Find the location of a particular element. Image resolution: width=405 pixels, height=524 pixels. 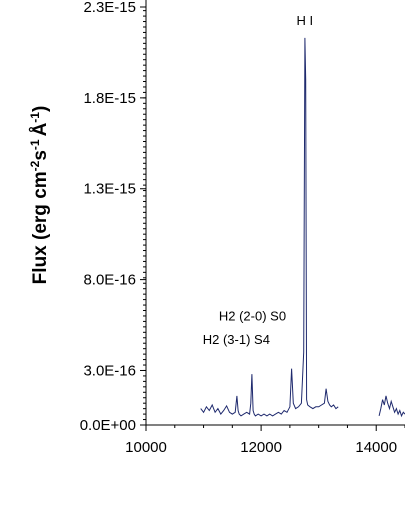

x-tick-label: 14000 is located at coordinates (376, 447).